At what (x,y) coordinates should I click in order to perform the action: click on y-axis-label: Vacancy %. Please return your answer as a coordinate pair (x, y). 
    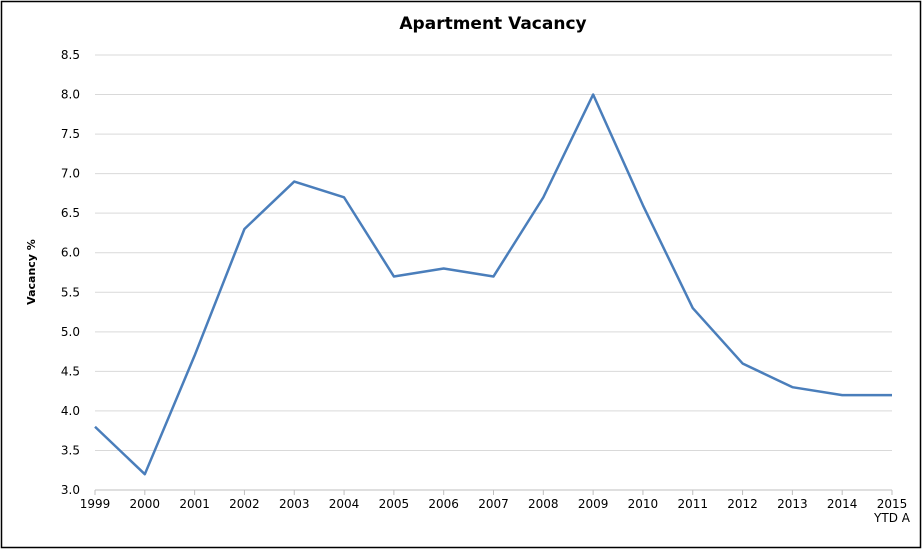
    Looking at the image, I should click on (31, 272).